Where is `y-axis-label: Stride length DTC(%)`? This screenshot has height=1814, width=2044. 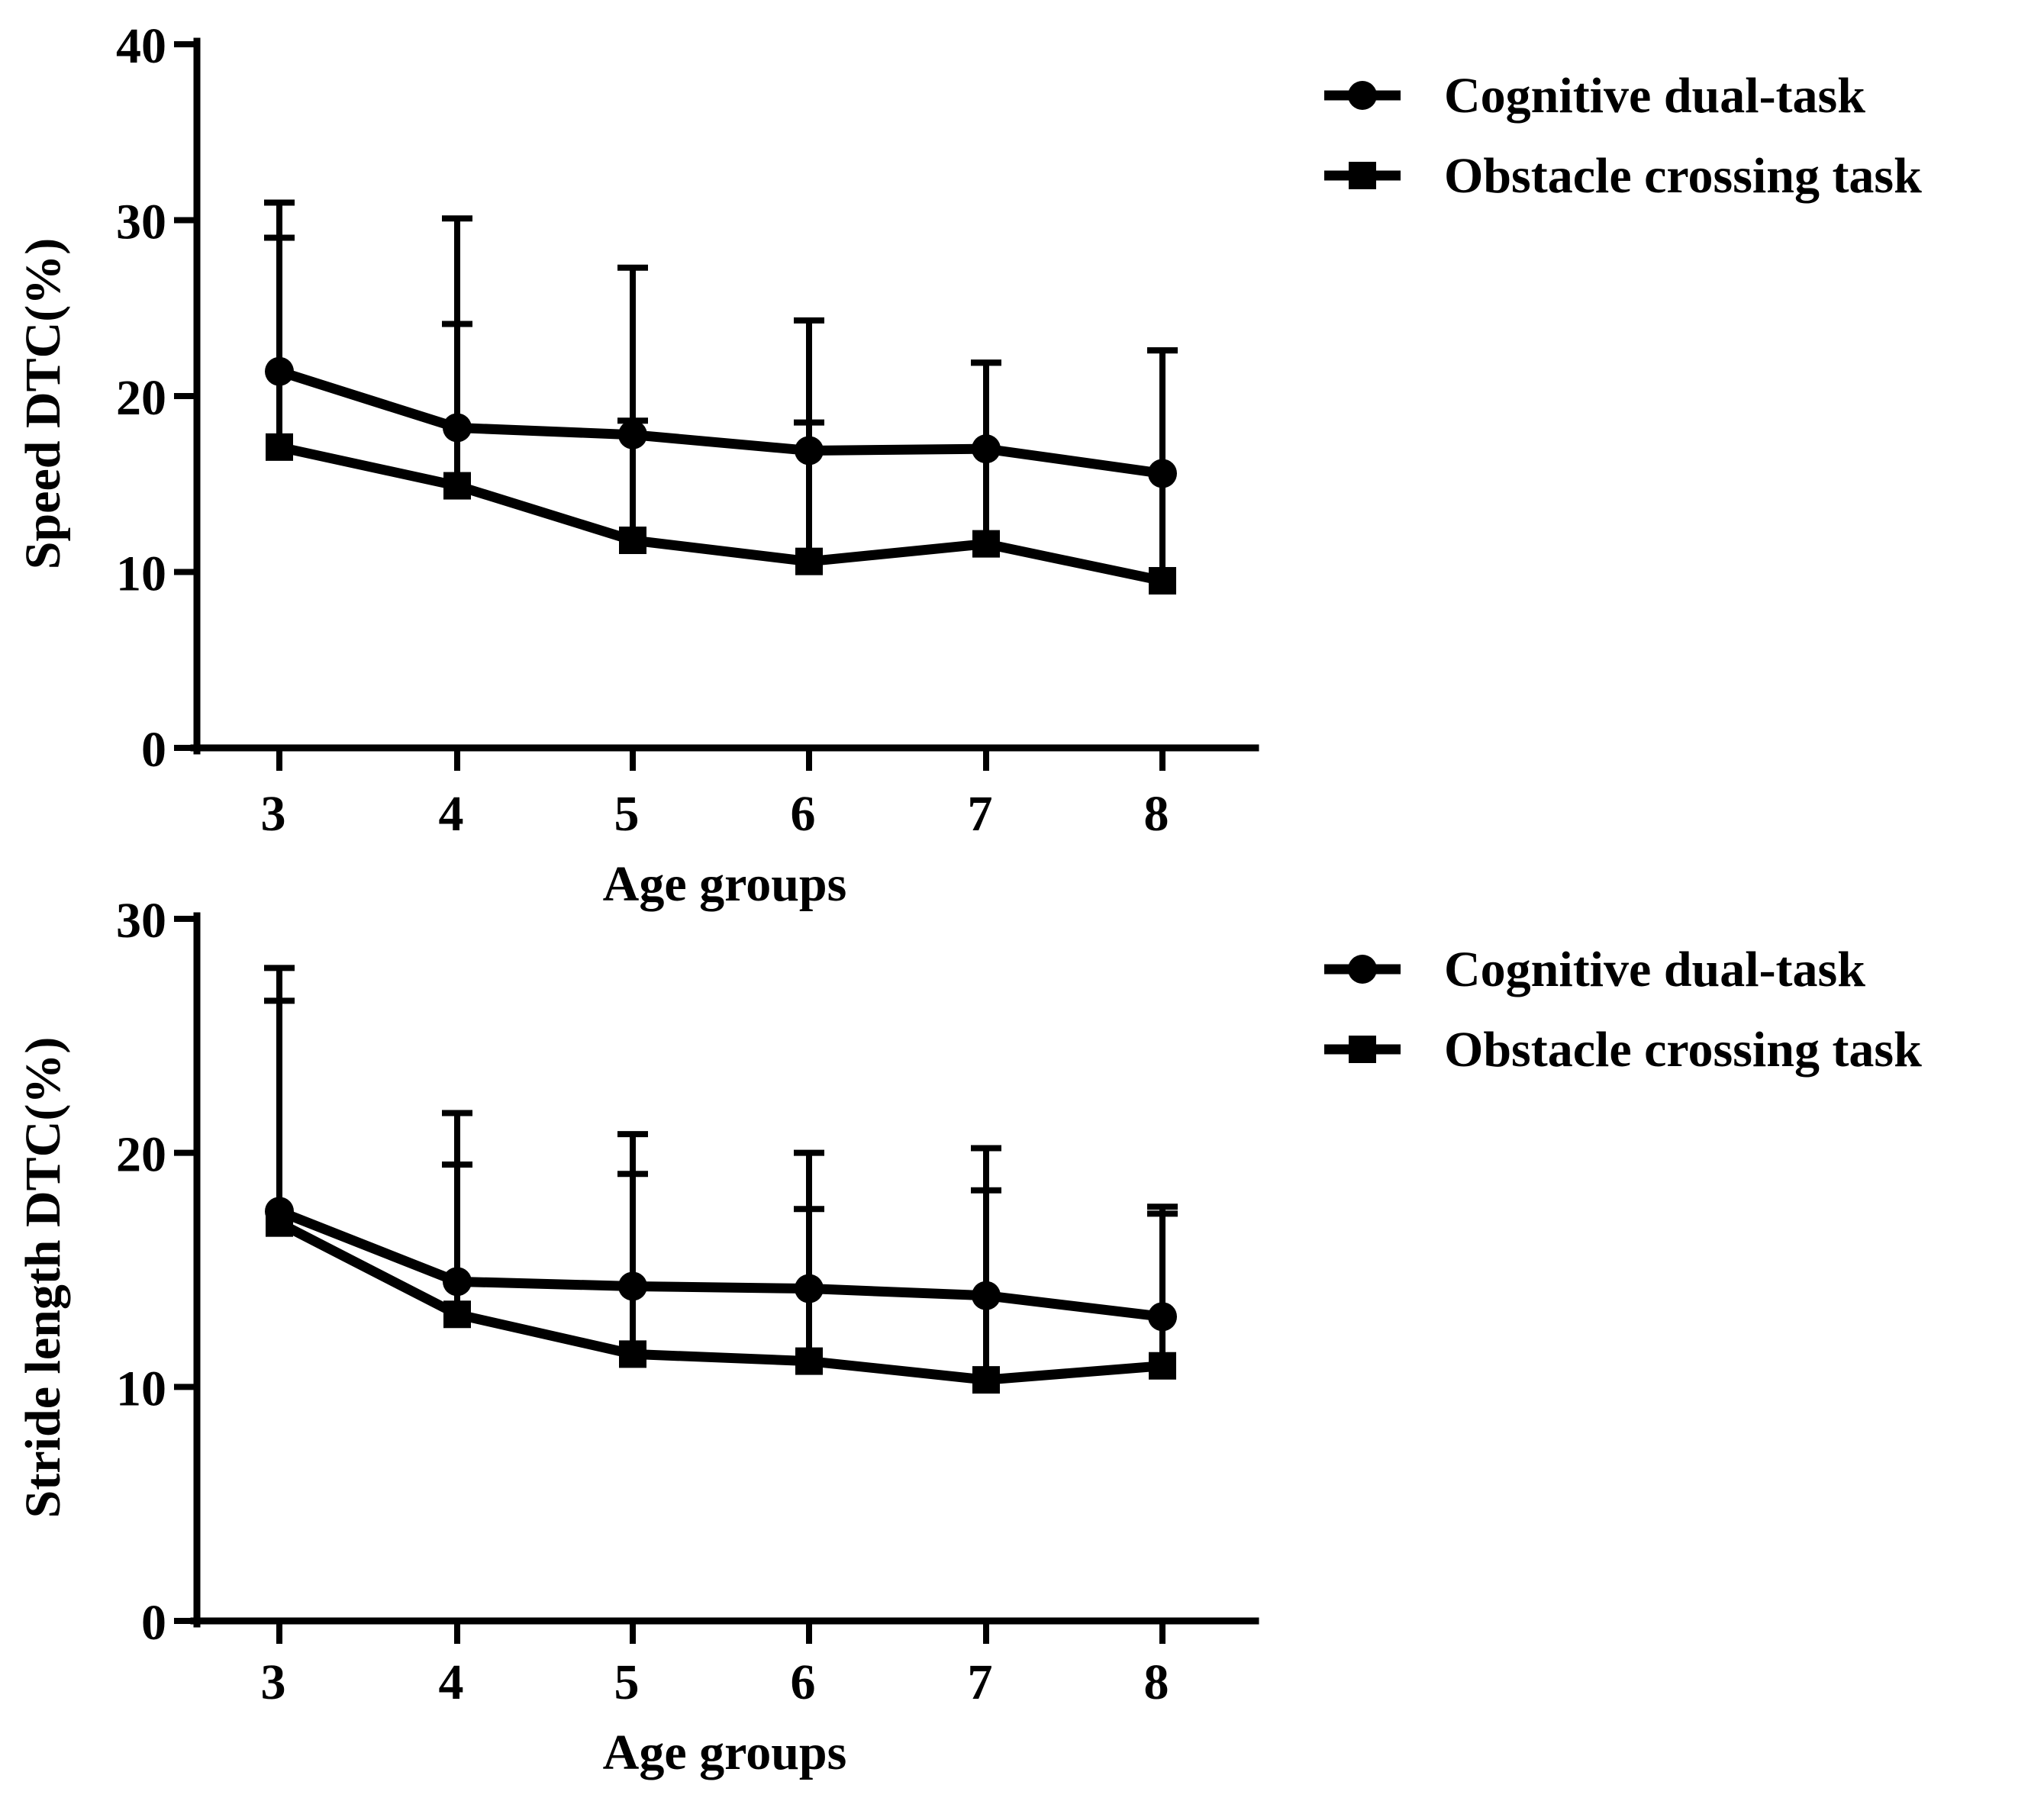
y-axis-label: Stride length DTC(%) is located at coordinates (43, 1278).